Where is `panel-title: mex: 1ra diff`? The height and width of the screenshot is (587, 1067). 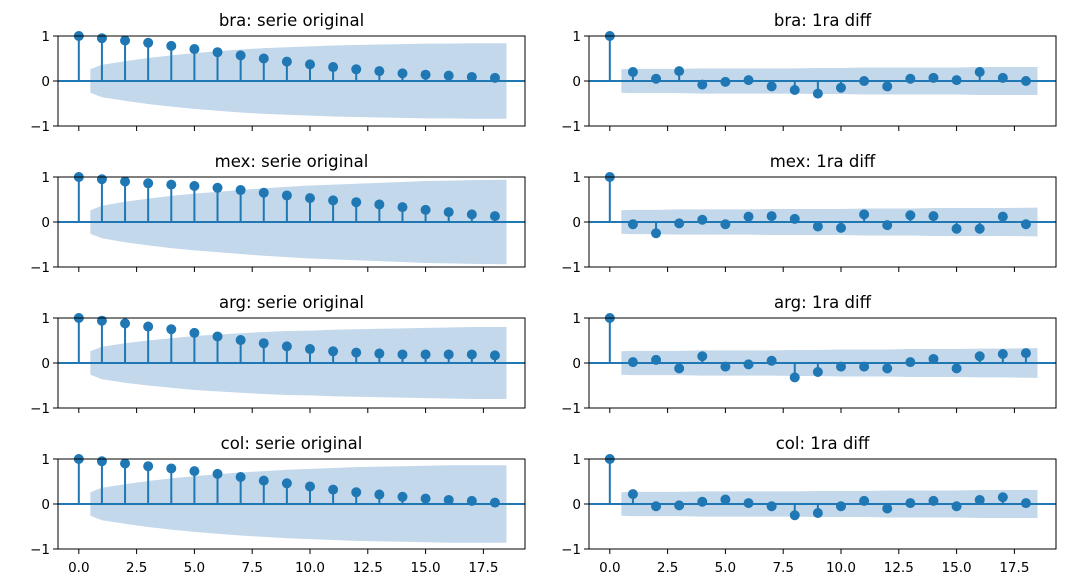 panel-title: mex: 1ra diff is located at coordinates (823, 161).